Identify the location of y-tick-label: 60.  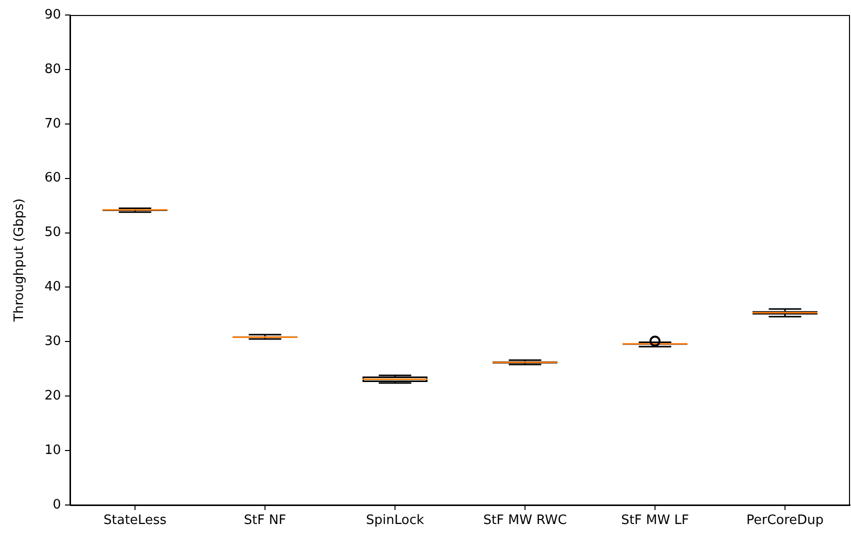
(52, 178).